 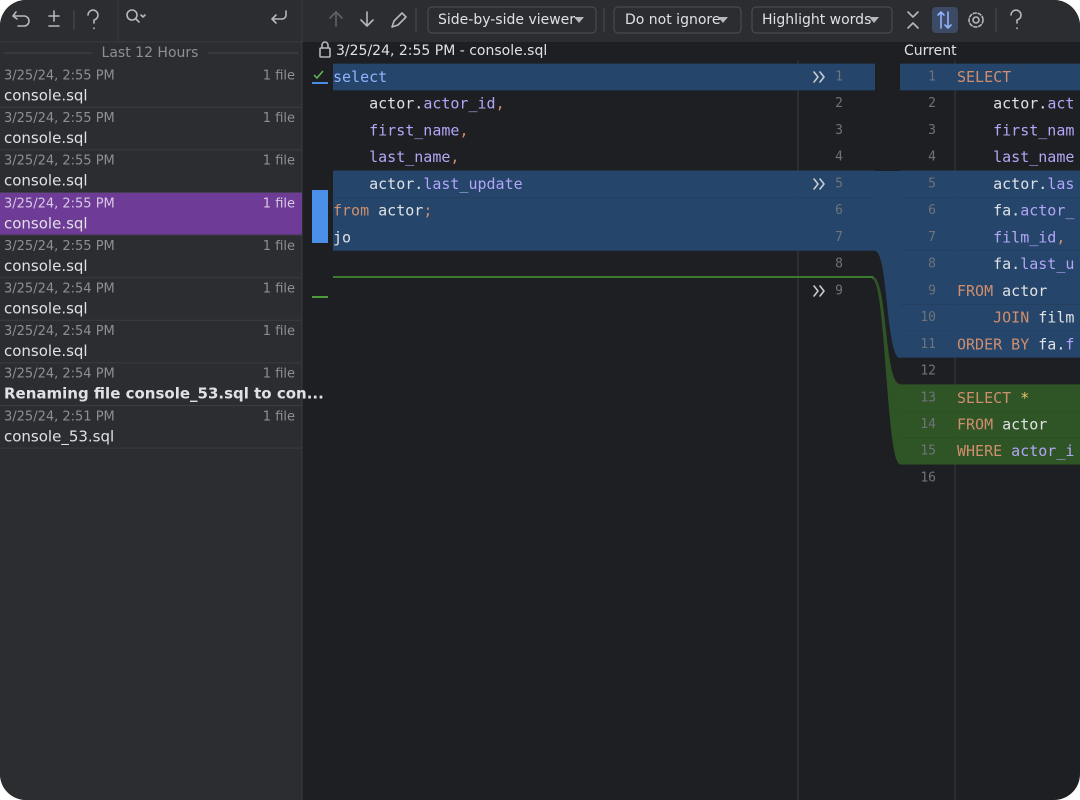 I want to click on dropdown-label: Highlight words, so click(x=816, y=20).